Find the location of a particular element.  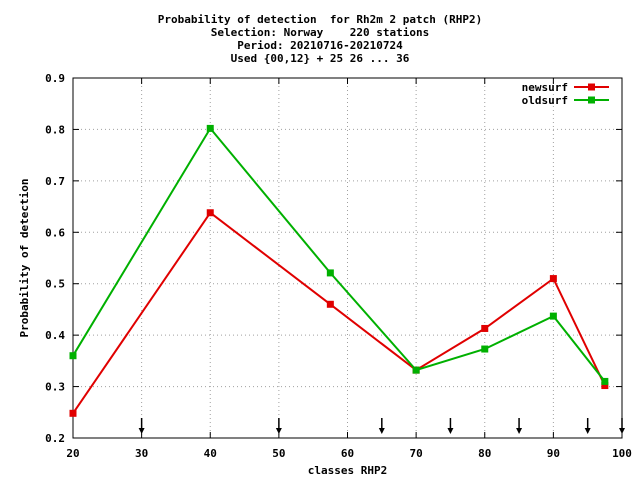

y-tick-label: 0.7 is located at coordinates (55, 181).